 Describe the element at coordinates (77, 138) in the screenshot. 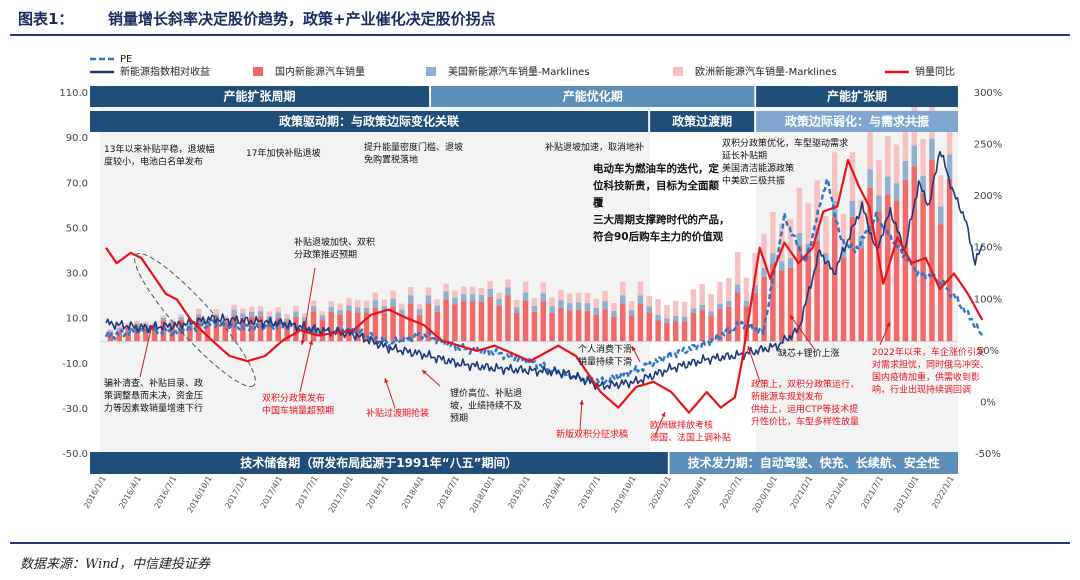

I see `y-left-tick: 90.0` at that location.